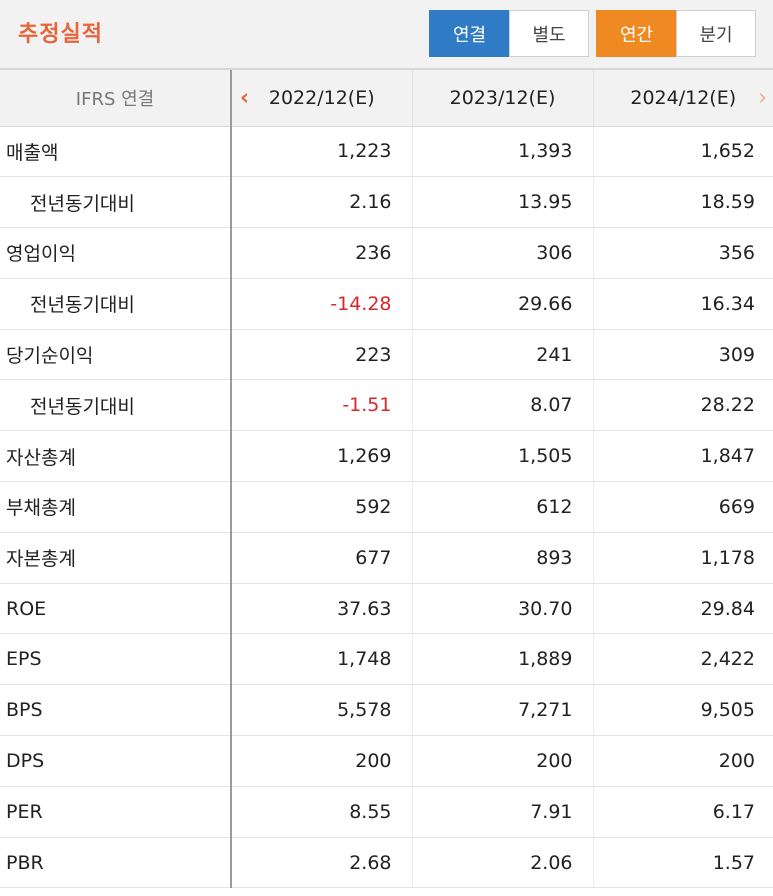 The image size is (773, 896). What do you see at coordinates (503, 405) in the screenshot?
I see `table-cell: 8.07` at bounding box center [503, 405].